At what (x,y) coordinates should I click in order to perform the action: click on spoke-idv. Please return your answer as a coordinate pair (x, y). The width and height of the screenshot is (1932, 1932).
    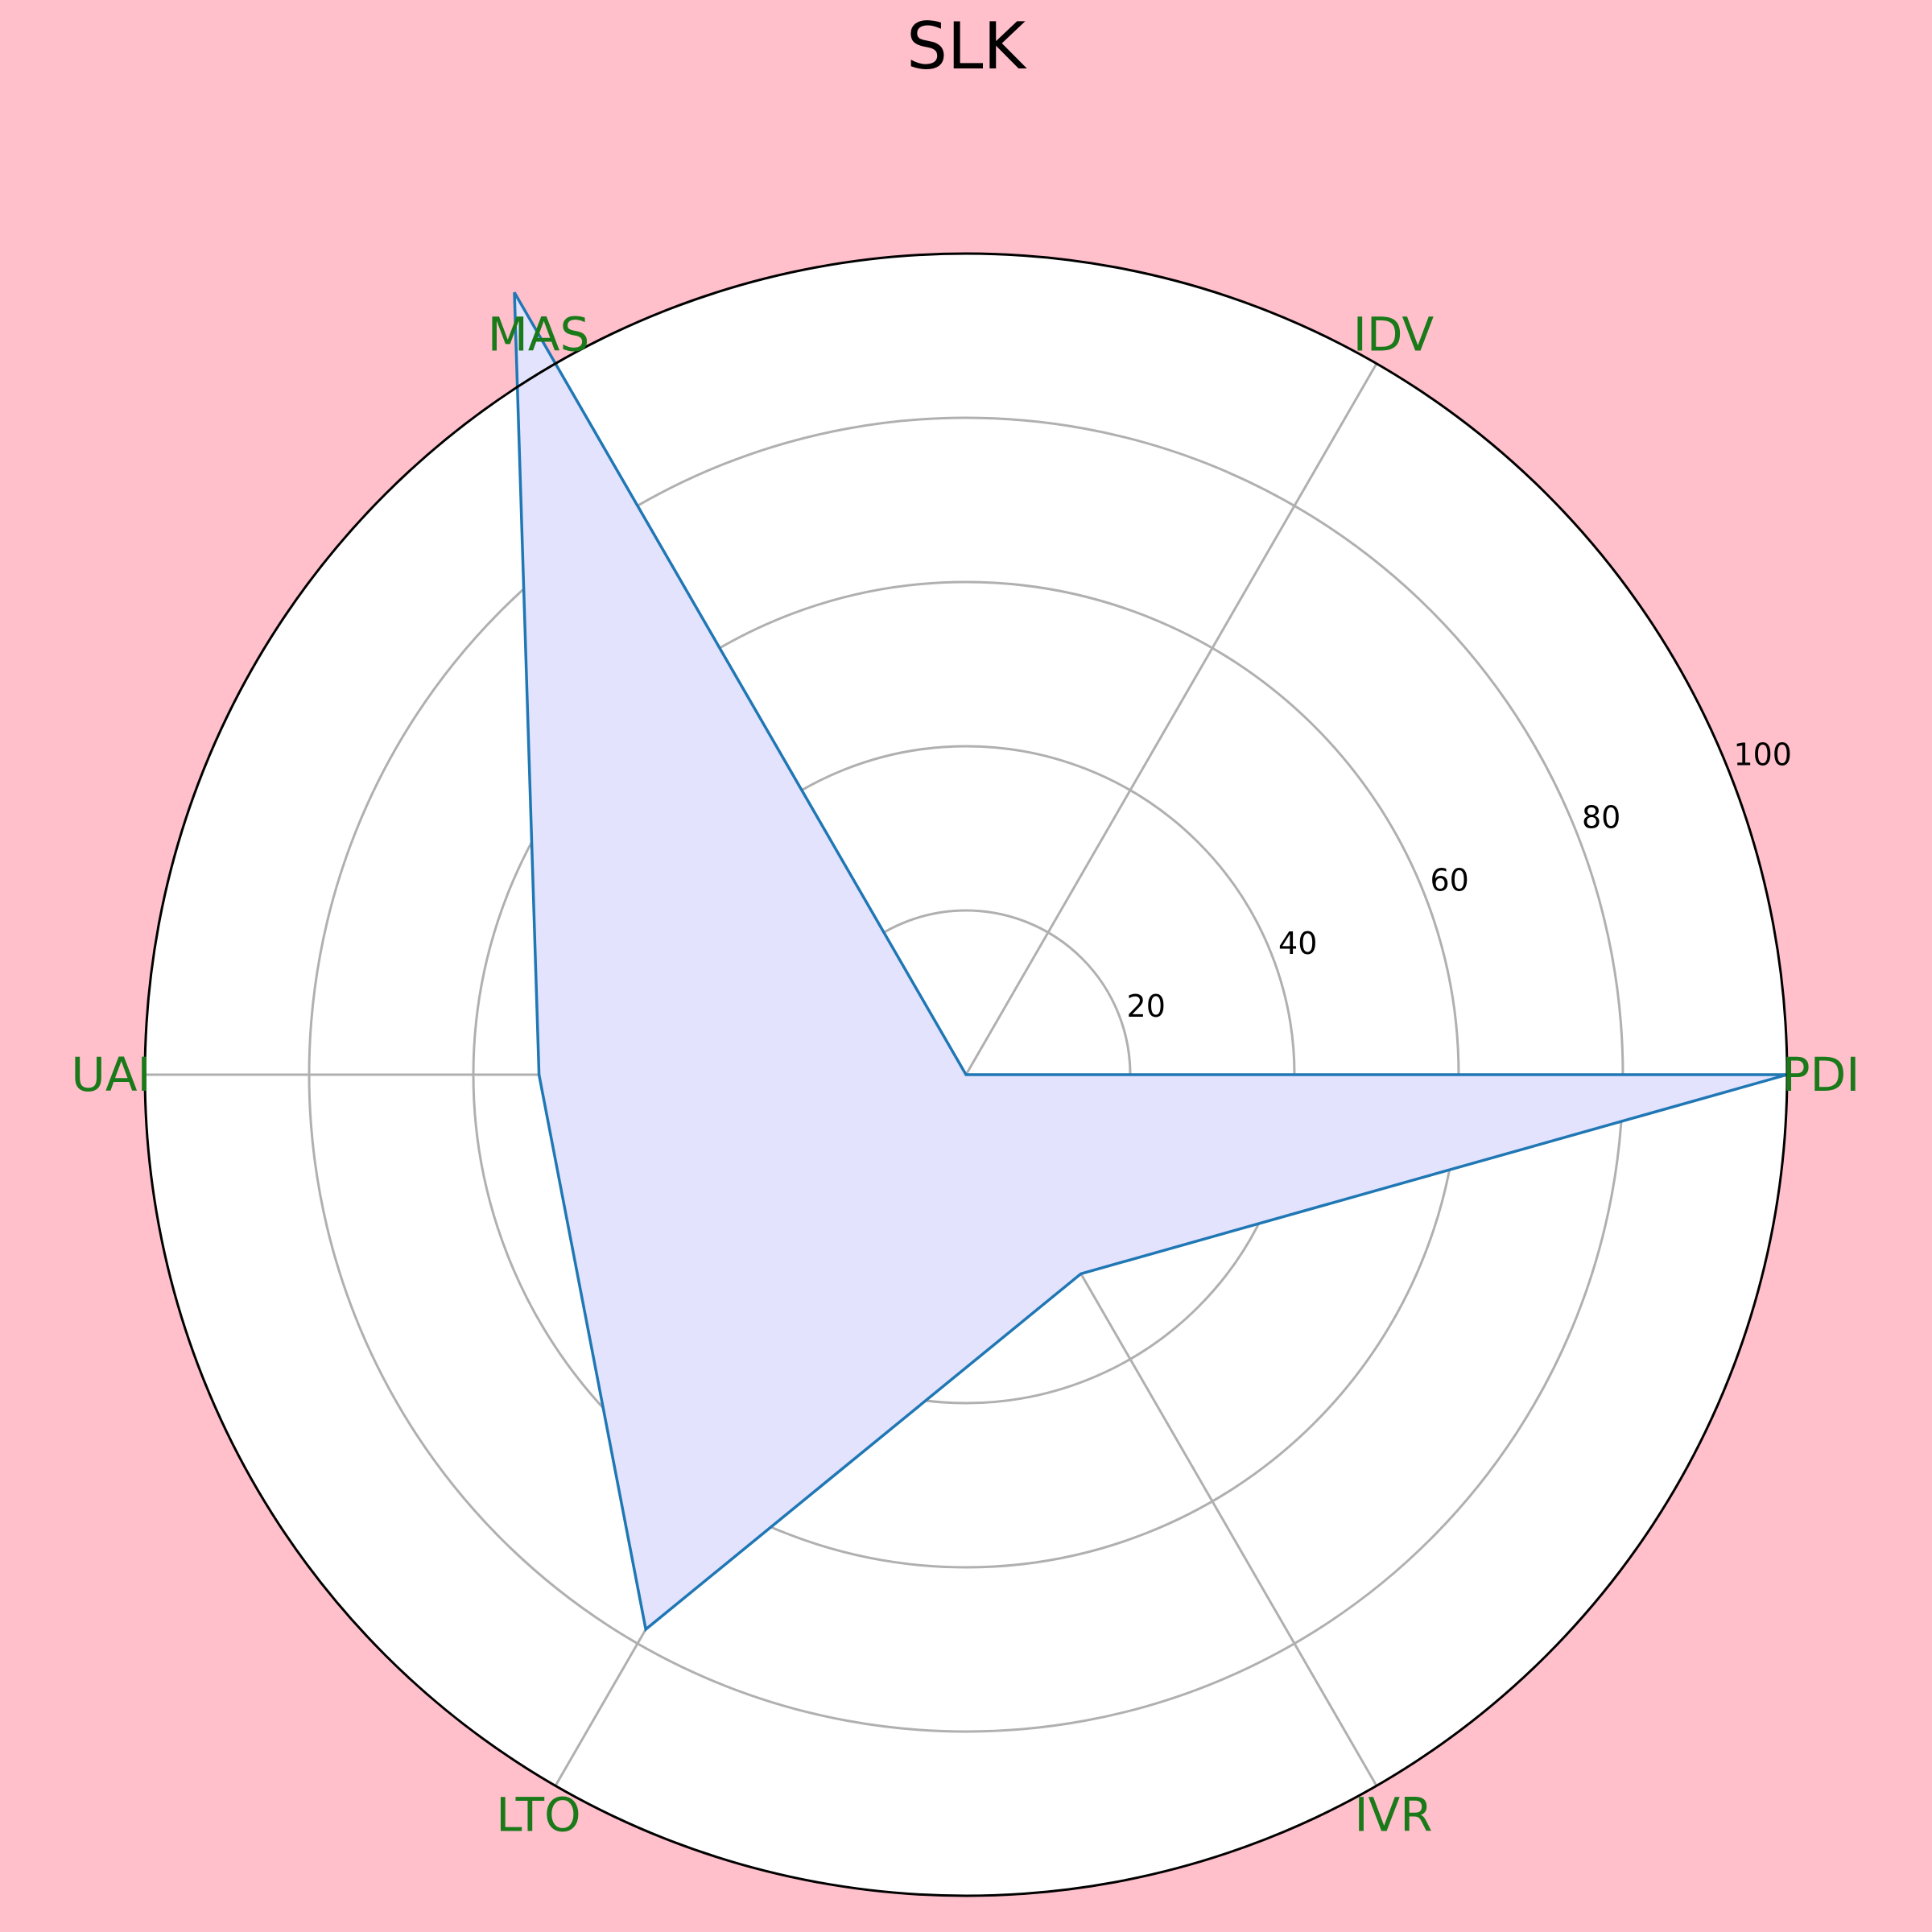
    Looking at the image, I should click on (1171, 718).